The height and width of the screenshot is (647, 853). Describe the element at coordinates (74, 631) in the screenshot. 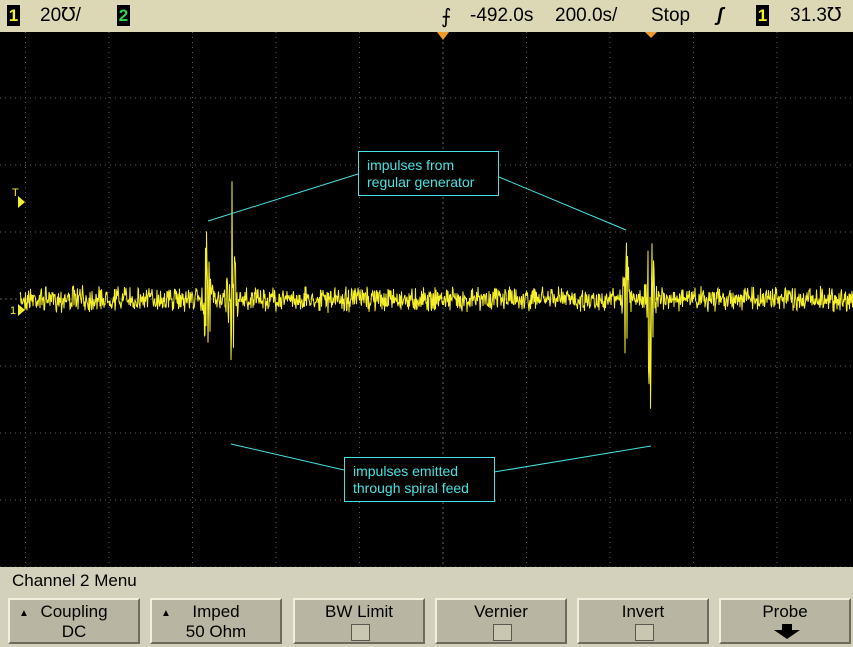

I see `coupling-value: DC` at that location.